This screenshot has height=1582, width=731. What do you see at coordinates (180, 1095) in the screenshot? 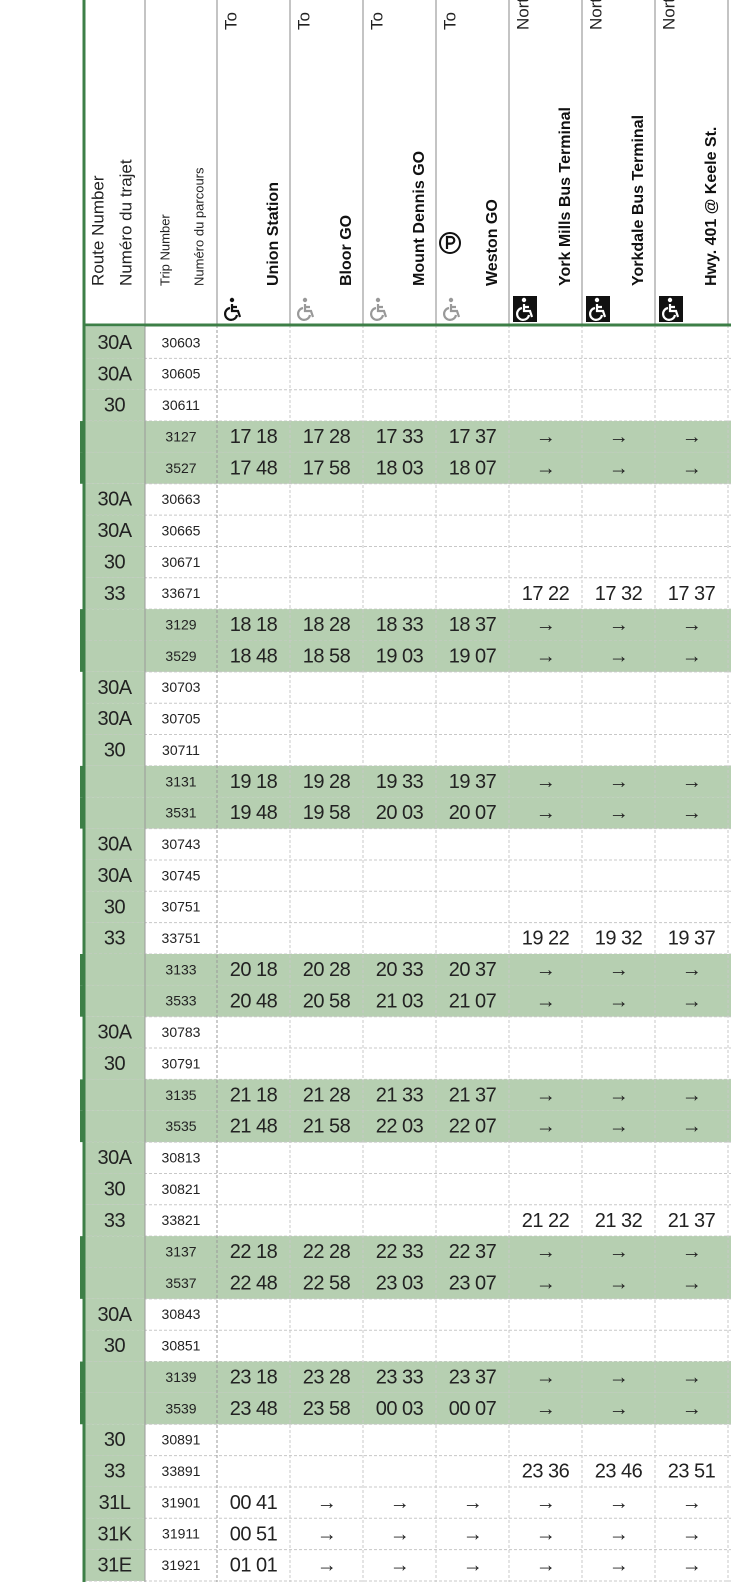
I see `trip-number: 3135` at bounding box center [180, 1095].